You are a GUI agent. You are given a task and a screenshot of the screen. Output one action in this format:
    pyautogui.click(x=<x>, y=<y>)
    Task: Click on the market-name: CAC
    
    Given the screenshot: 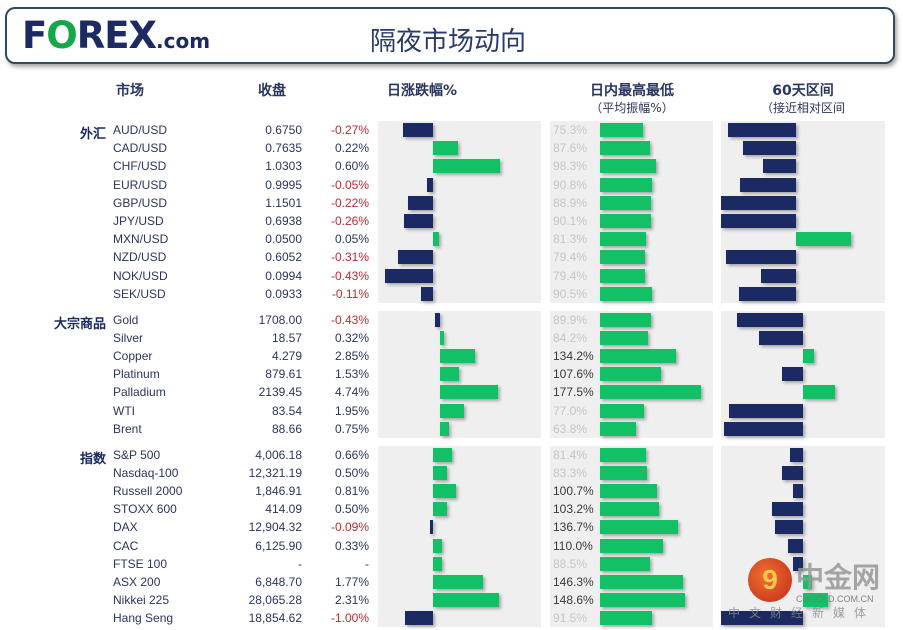 What is the action you would take?
    pyautogui.click(x=126, y=545)
    